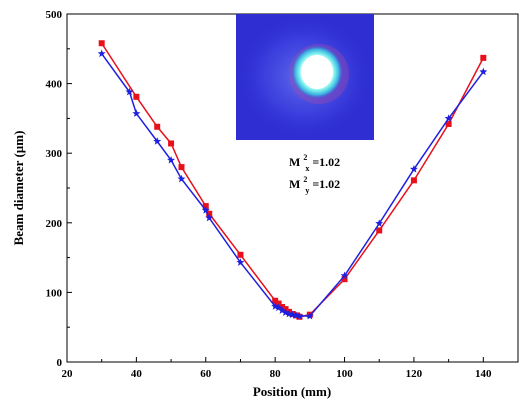 The image size is (529, 404). What do you see at coordinates (54, 293) in the screenshot?
I see `y-tick-label: 100` at bounding box center [54, 293].